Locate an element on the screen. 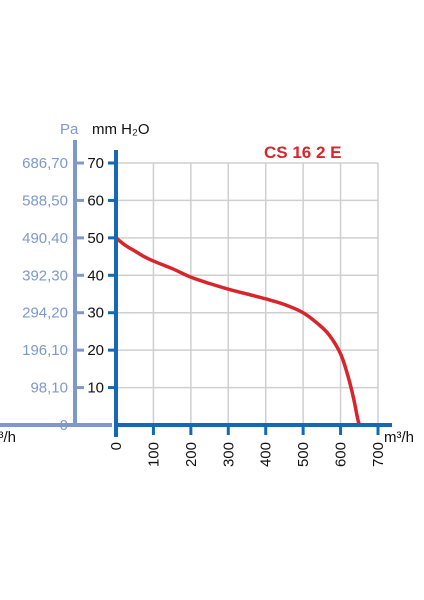  y-axis-tick-label: 70 is located at coordinates (95, 163).